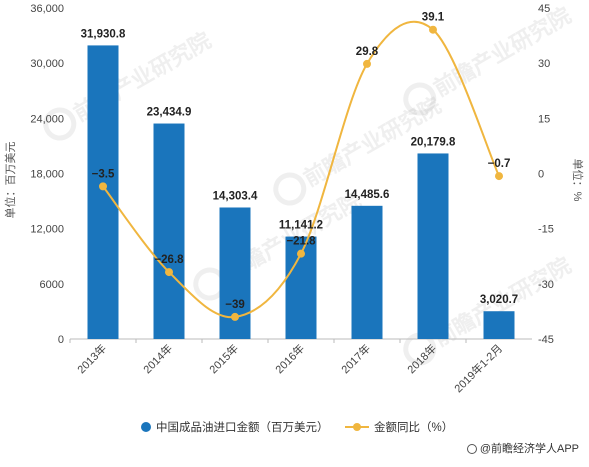 The width and height of the screenshot is (589, 467). What do you see at coordinates (10, 180) in the screenshot?
I see `y-axis-left-title: 单位：百万美元` at bounding box center [10, 180].